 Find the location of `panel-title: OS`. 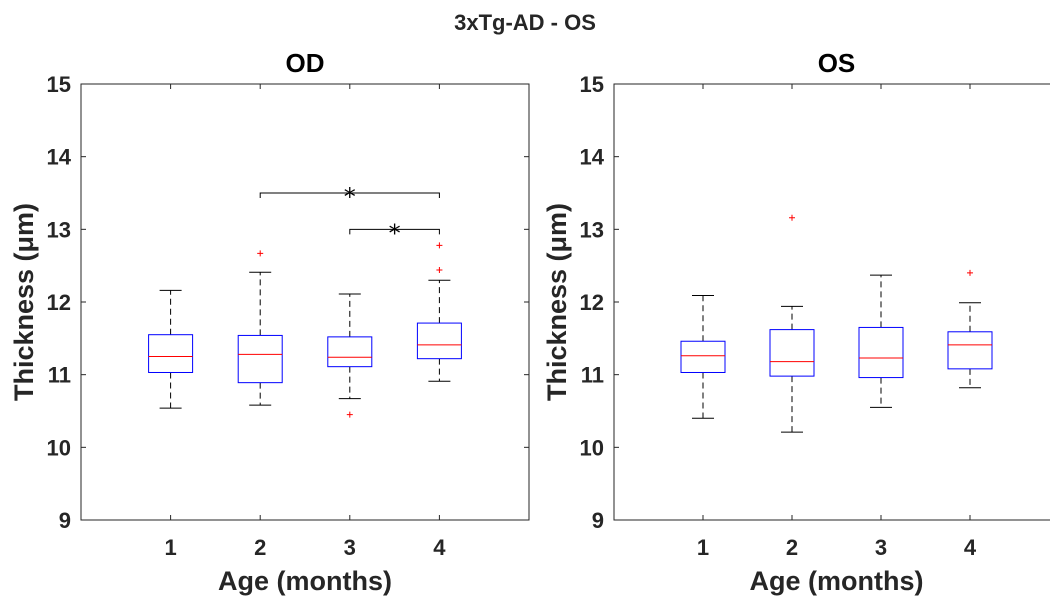

panel-title: OS is located at coordinates (837, 63).